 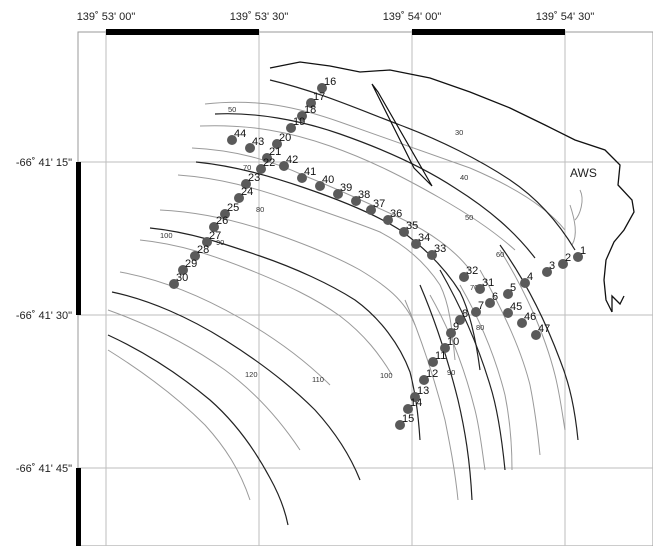 What do you see at coordinates (459, 132) in the screenshot?
I see `contour-label: 30` at bounding box center [459, 132].